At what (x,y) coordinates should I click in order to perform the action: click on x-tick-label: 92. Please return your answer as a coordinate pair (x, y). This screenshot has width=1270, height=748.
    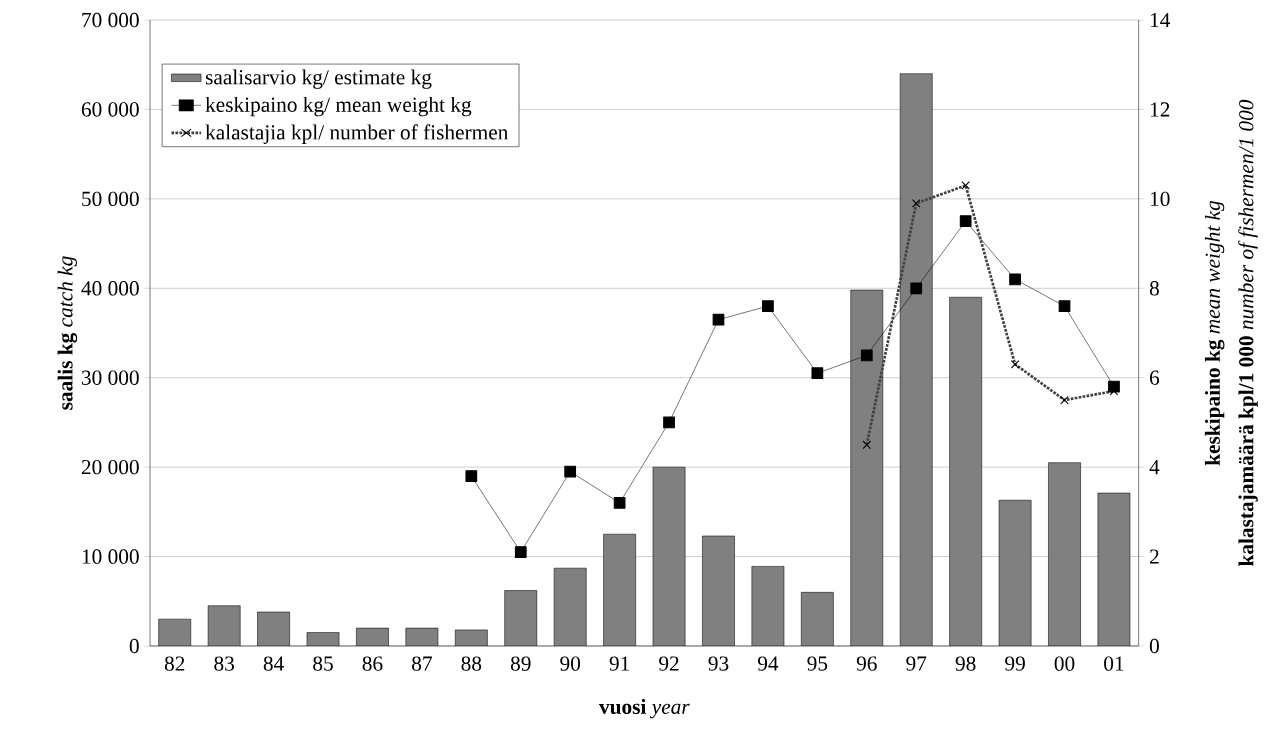
    Looking at the image, I should click on (669, 663).